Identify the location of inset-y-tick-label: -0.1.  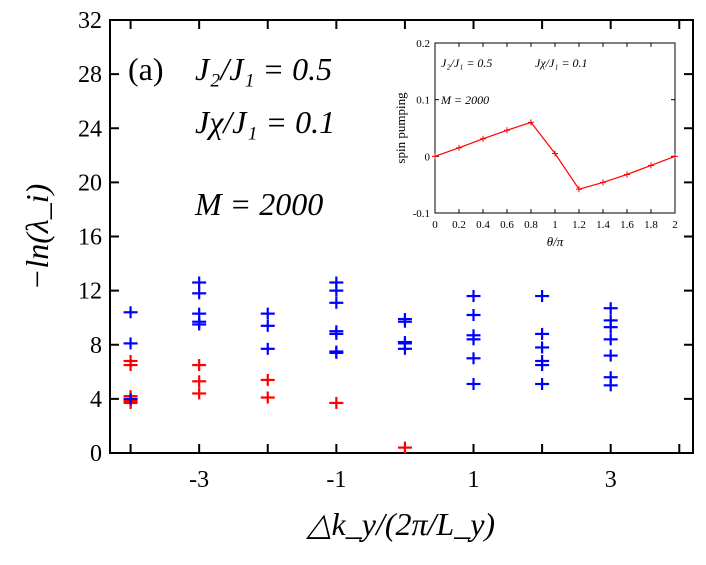
(421, 214).